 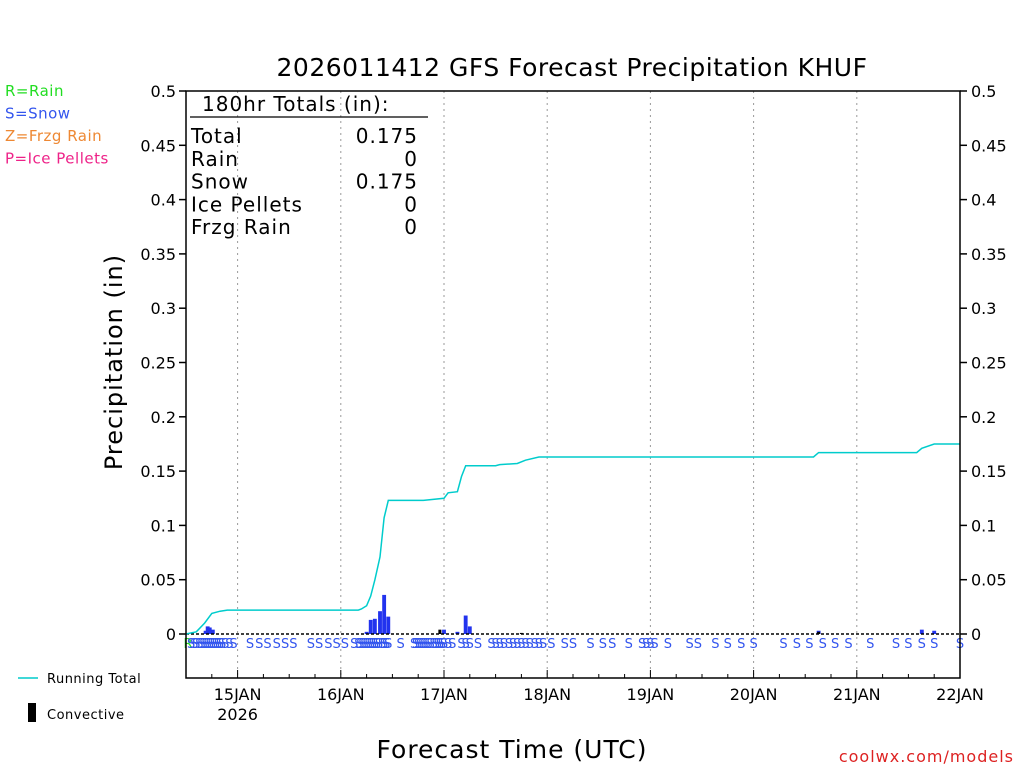 I want to click on ptype-marker-94: S, so click(x=698, y=644).